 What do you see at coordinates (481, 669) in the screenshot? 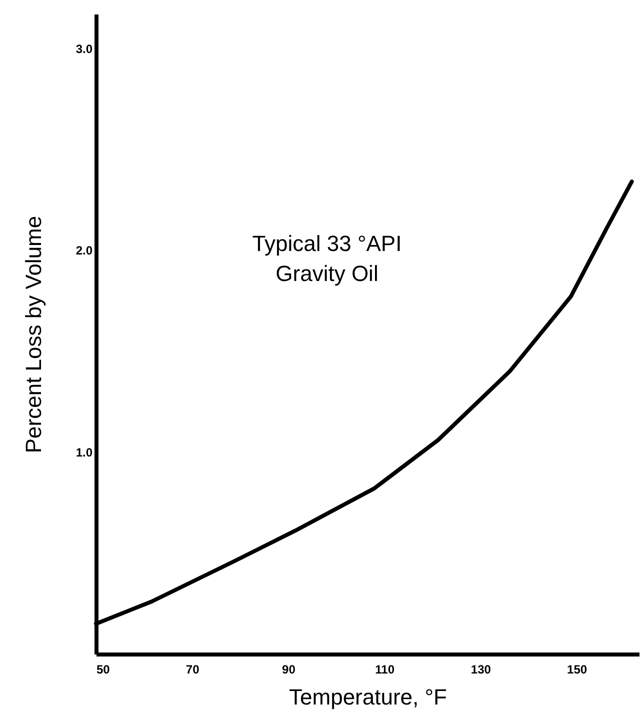
I see `x-tick-label: 130` at bounding box center [481, 669].